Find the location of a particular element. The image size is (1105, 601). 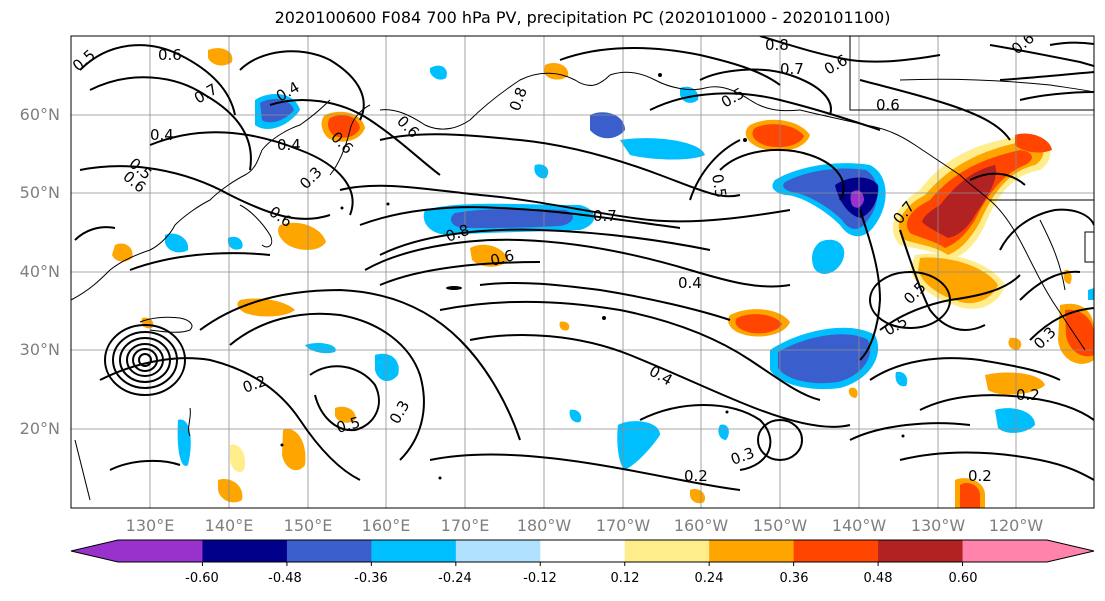

colorbar-tick-label: 0.60 is located at coordinates (963, 578).